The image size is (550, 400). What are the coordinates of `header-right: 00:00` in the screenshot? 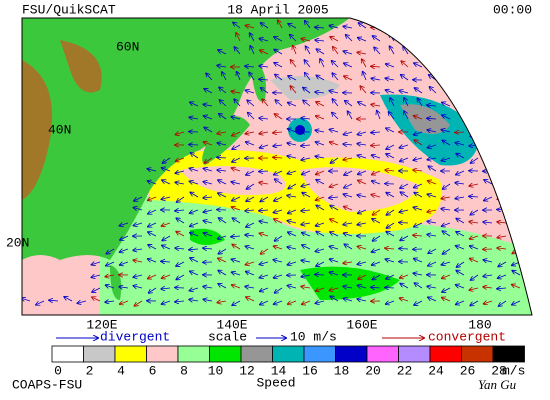 It's located at (512, 9).